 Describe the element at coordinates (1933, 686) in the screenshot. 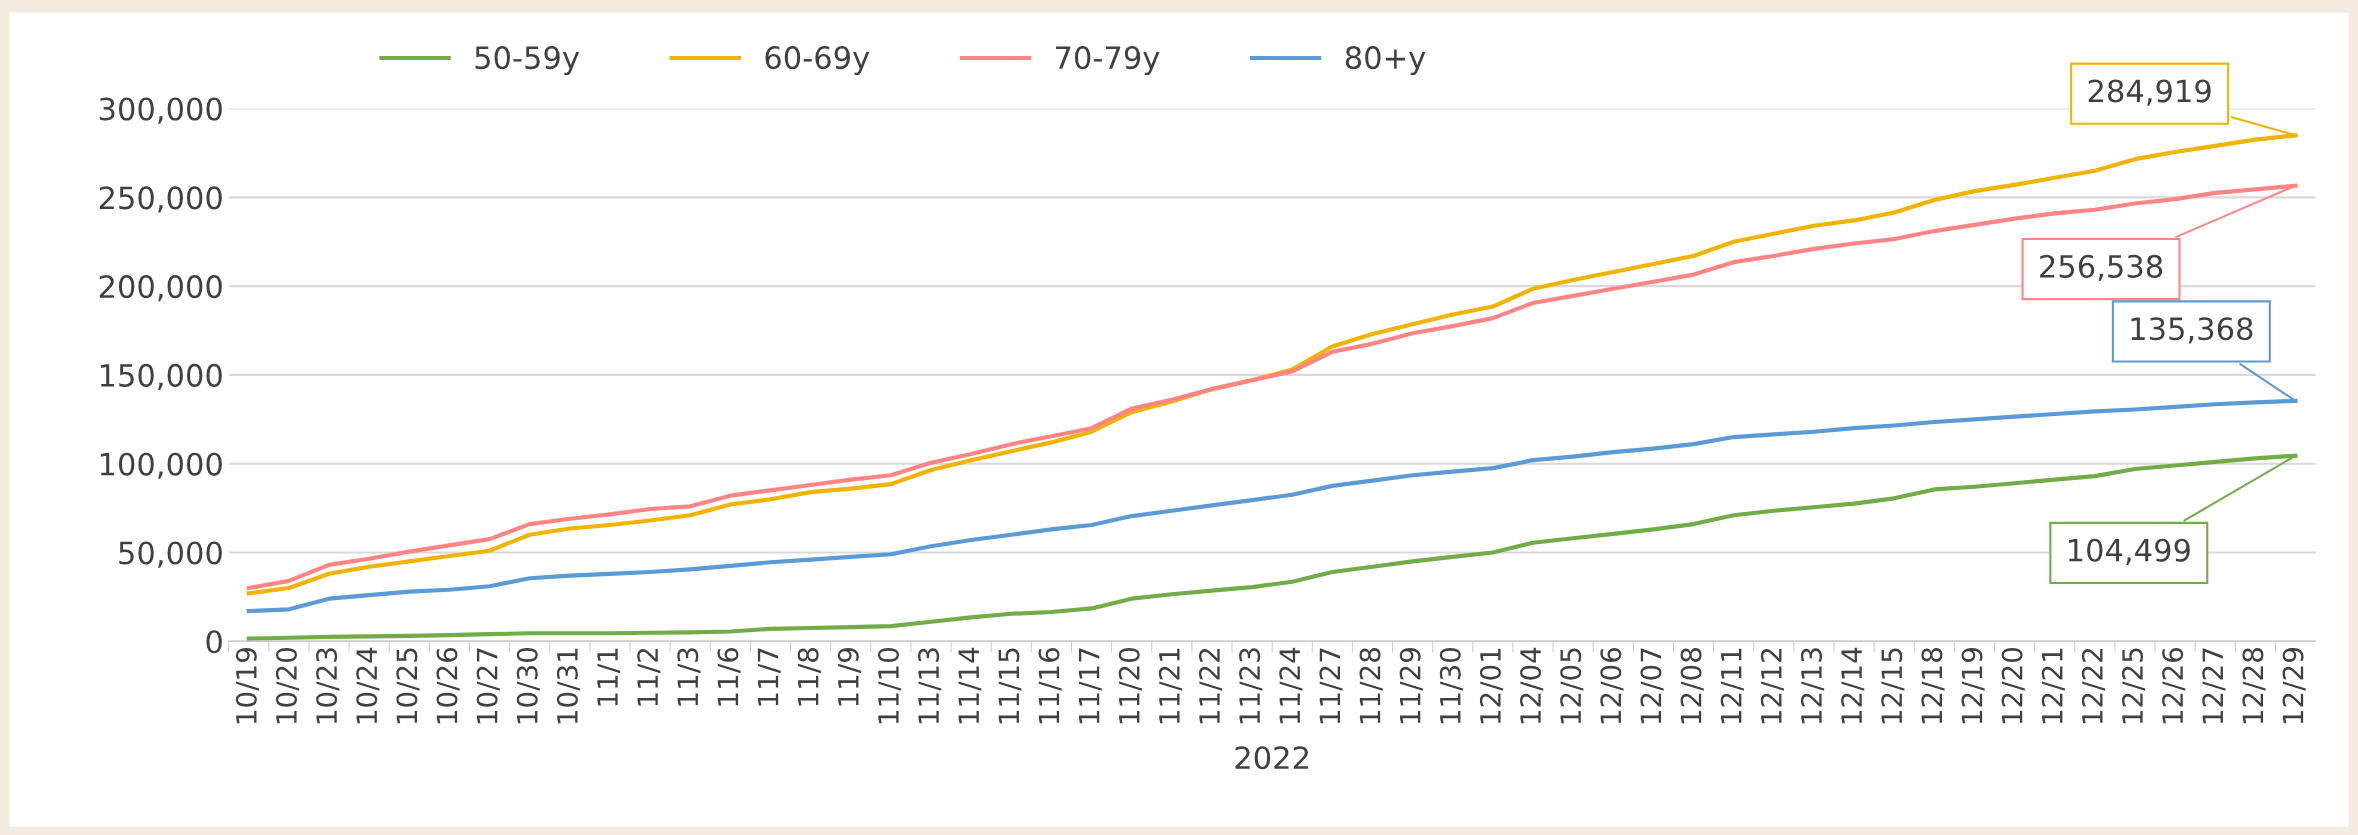

I see `x-tick-label: 12/18` at that location.